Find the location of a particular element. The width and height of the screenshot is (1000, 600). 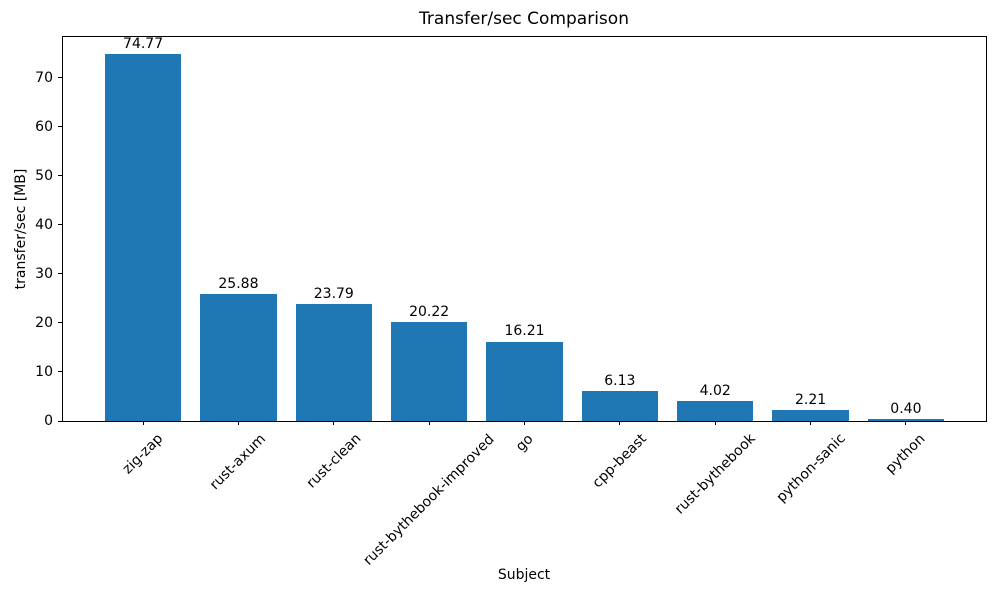

x-tick-label: rust-bythebook is located at coordinates (715, 474).